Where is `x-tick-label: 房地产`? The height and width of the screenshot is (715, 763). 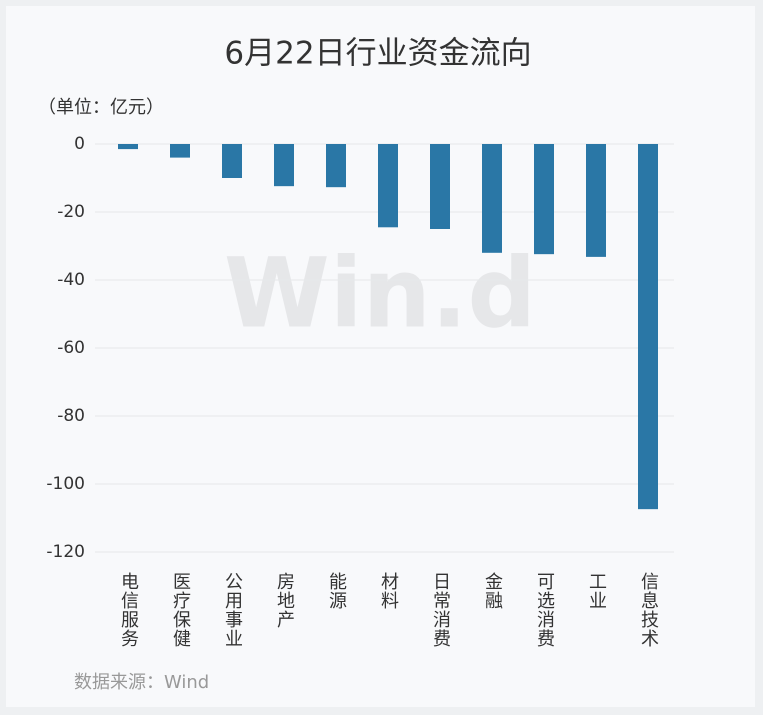
x-tick-label: 房地产 is located at coordinates (284, 600).